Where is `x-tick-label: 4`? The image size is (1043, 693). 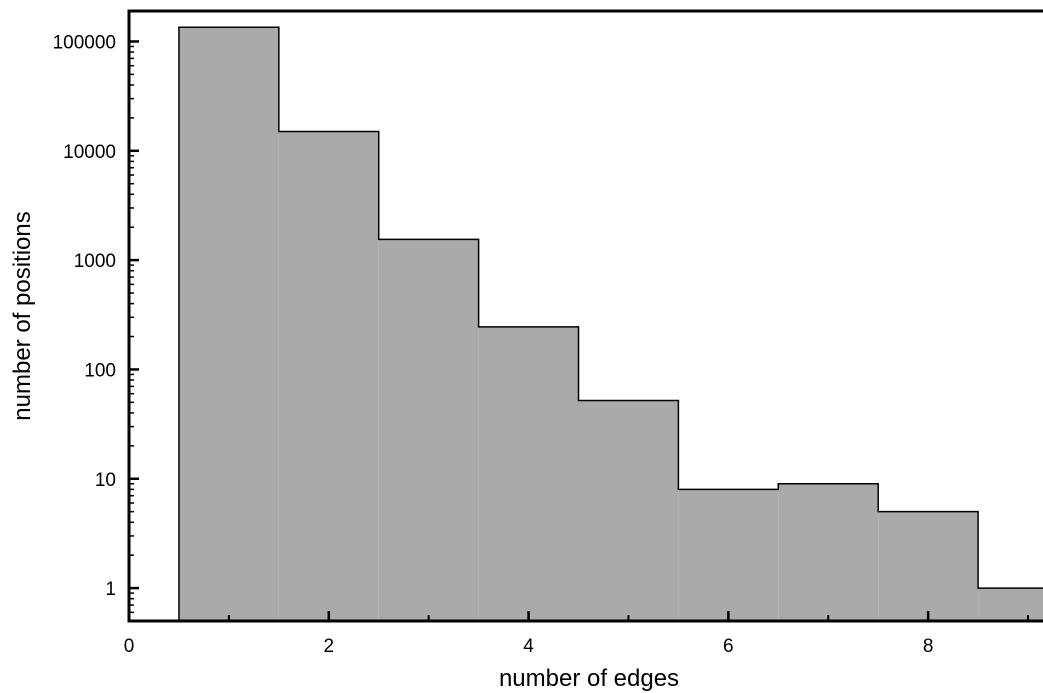
x-tick-label: 4 is located at coordinates (528, 646).